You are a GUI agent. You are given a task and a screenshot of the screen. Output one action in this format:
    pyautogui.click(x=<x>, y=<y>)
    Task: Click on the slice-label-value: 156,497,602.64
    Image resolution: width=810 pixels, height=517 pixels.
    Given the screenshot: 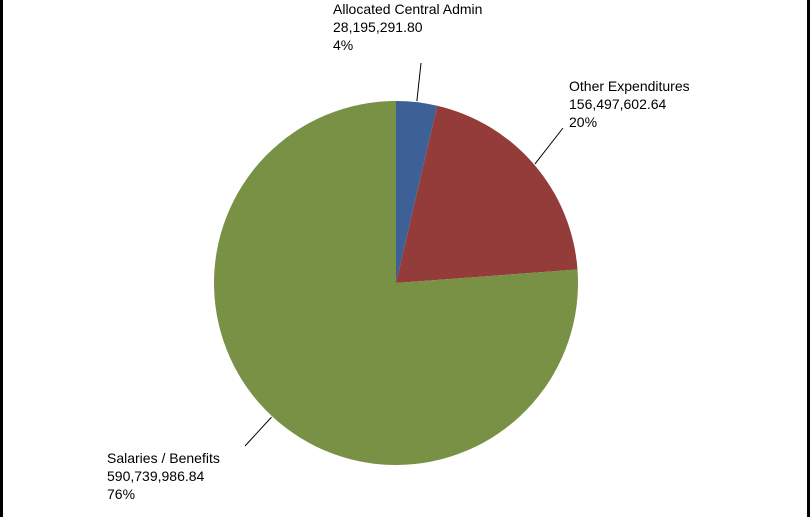 What is the action you would take?
    pyautogui.click(x=618, y=104)
    